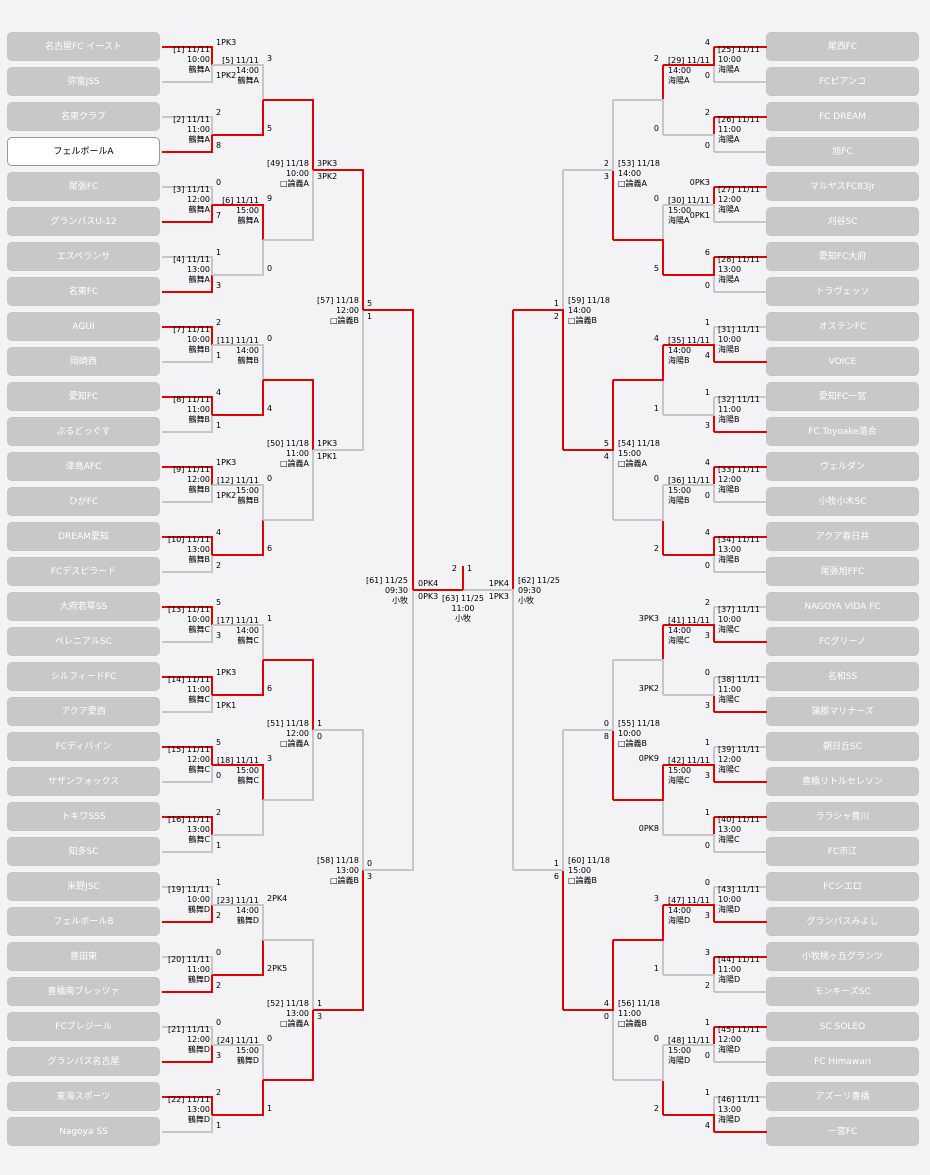 This screenshot has height=1175, width=930. What do you see at coordinates (83, 676) in the screenshot?
I see `team-left-19: シルフィードFC` at bounding box center [83, 676].